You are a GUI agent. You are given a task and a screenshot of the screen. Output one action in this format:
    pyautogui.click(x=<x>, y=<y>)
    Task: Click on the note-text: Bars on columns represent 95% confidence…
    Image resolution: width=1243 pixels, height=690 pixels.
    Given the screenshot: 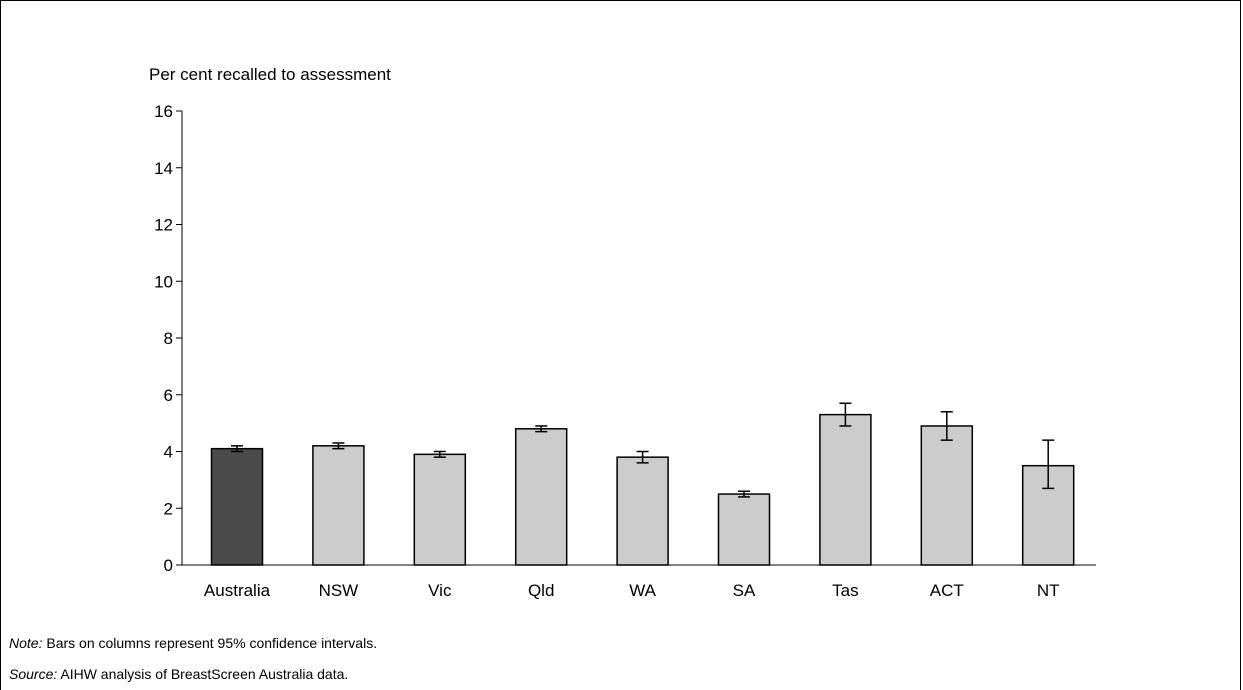 What is the action you would take?
    pyautogui.click(x=210, y=643)
    